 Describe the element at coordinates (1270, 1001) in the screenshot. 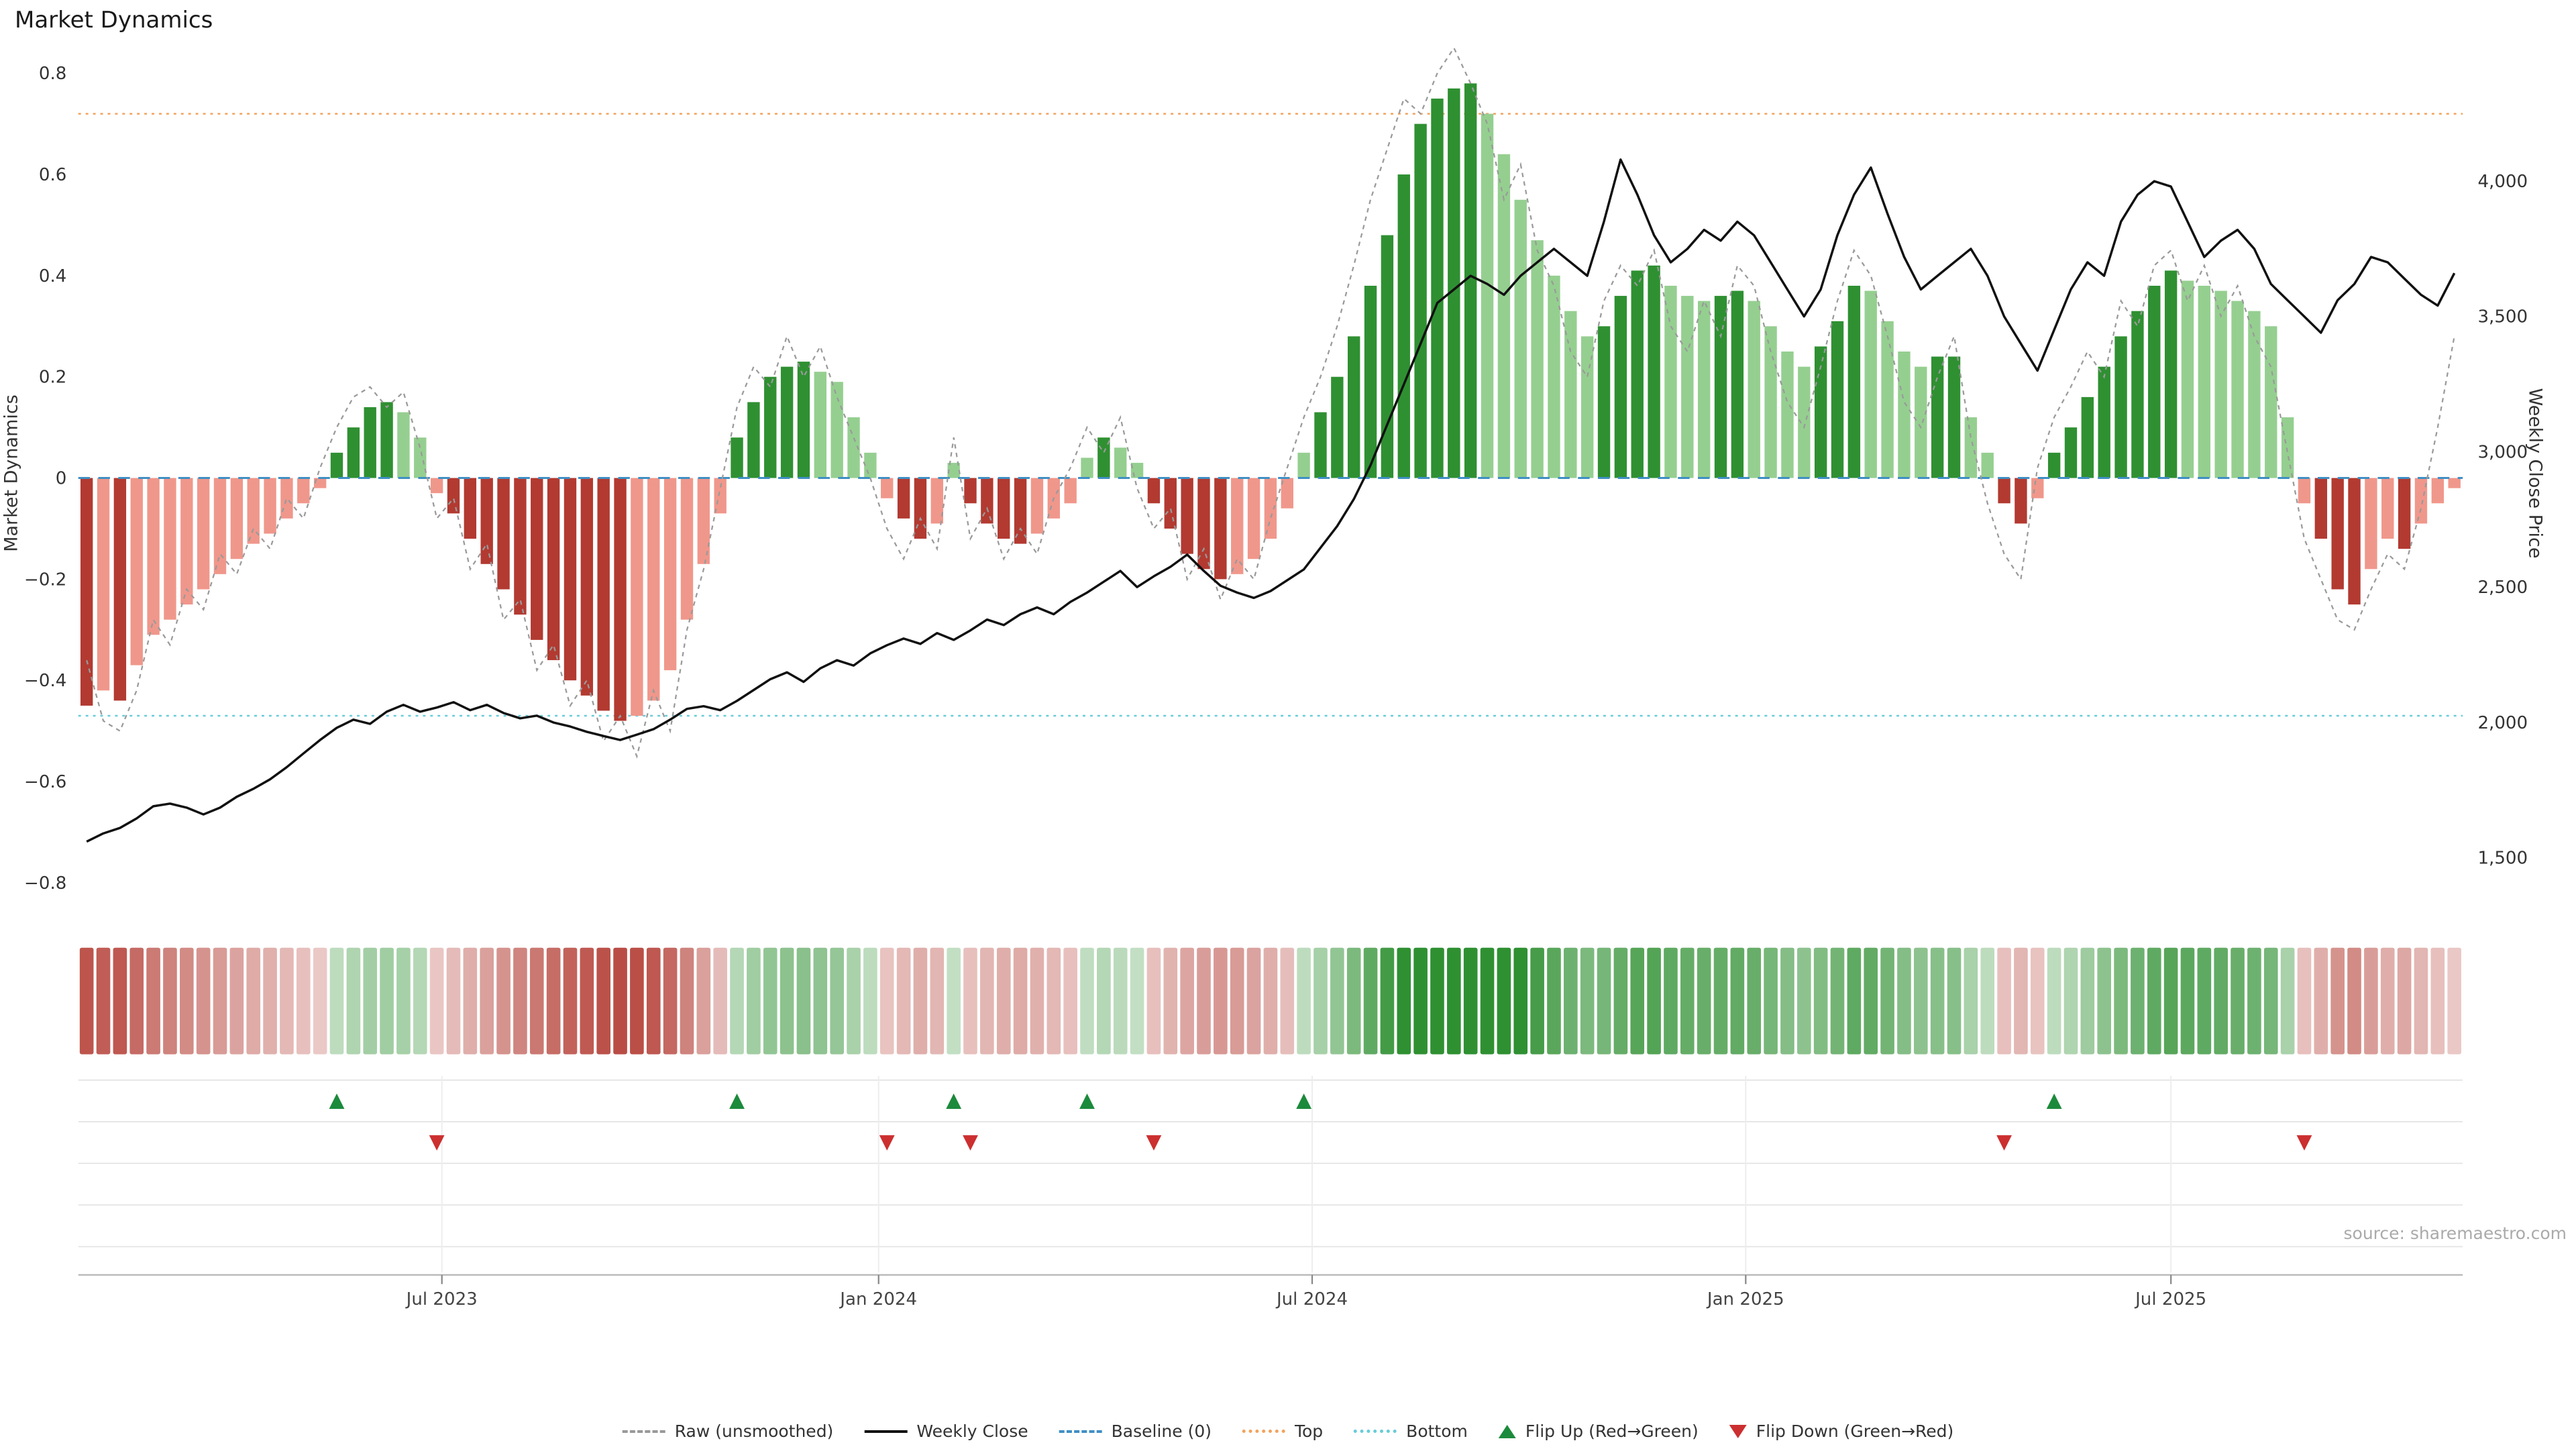

I see `regime-heatmap-strip` at that location.